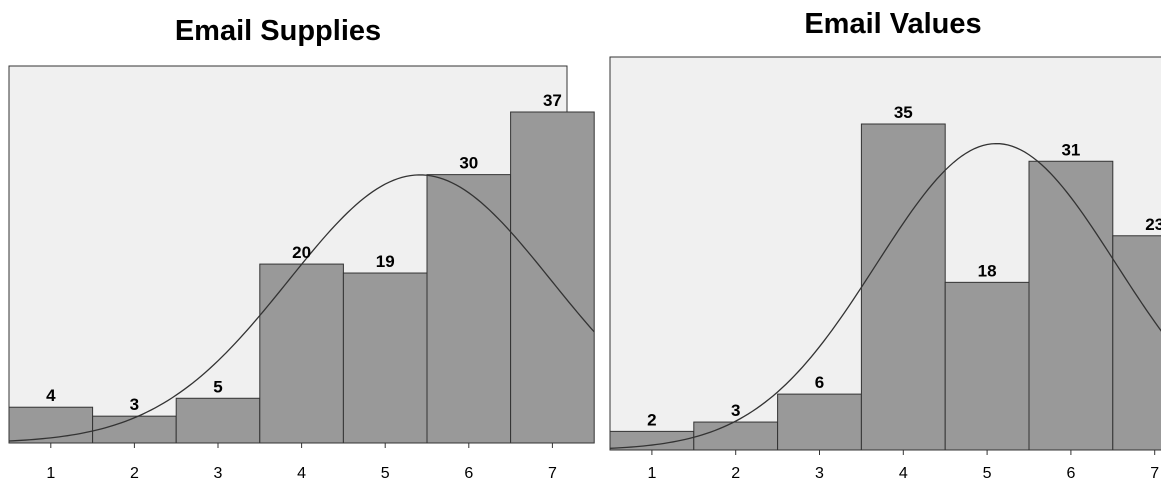 The width and height of the screenshot is (1161, 479). Describe the element at coordinates (468, 163) in the screenshot. I see `data-label: 30` at that location.